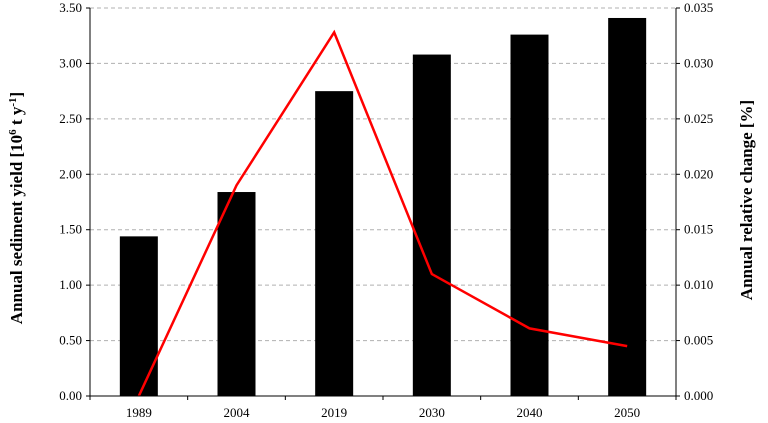 The height and width of the screenshot is (423, 768). Describe the element at coordinates (698, 284) in the screenshot. I see `right-y-tick-label: 0.010` at that location.